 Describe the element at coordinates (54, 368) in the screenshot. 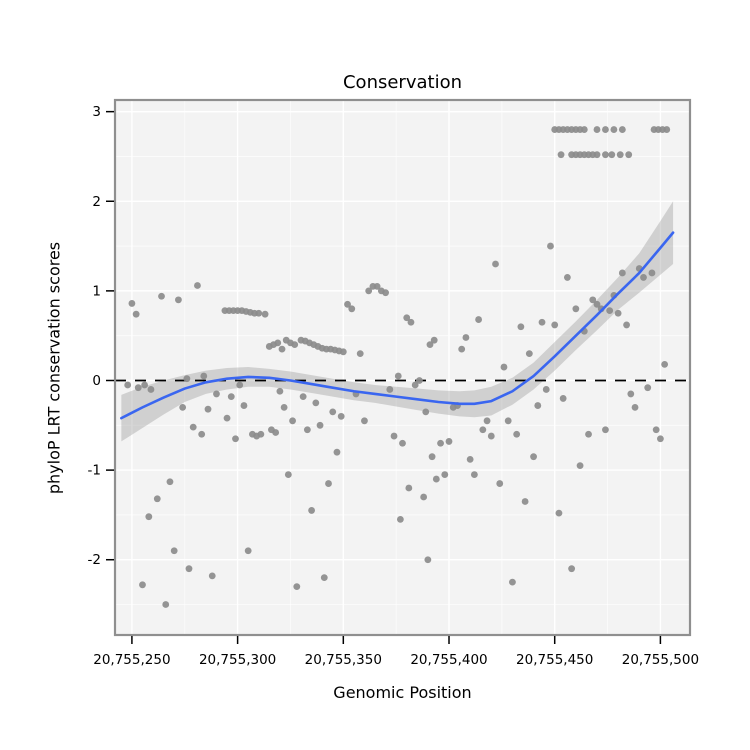

I see `y-axis-title: phyloP LRT conservation scores` at that location.